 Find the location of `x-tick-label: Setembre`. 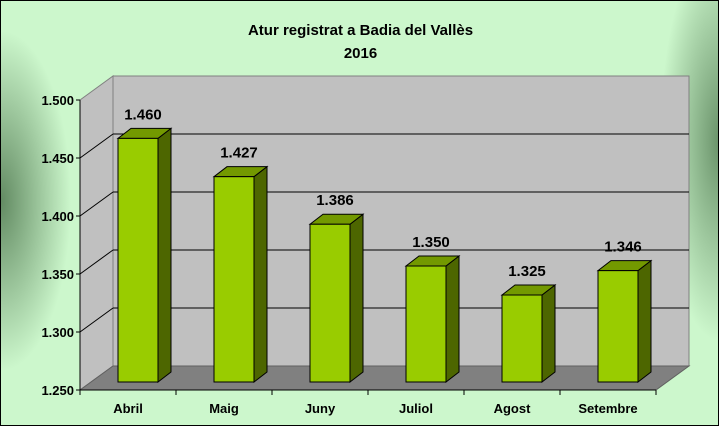

x-tick-label: Setembre is located at coordinates (607, 408).